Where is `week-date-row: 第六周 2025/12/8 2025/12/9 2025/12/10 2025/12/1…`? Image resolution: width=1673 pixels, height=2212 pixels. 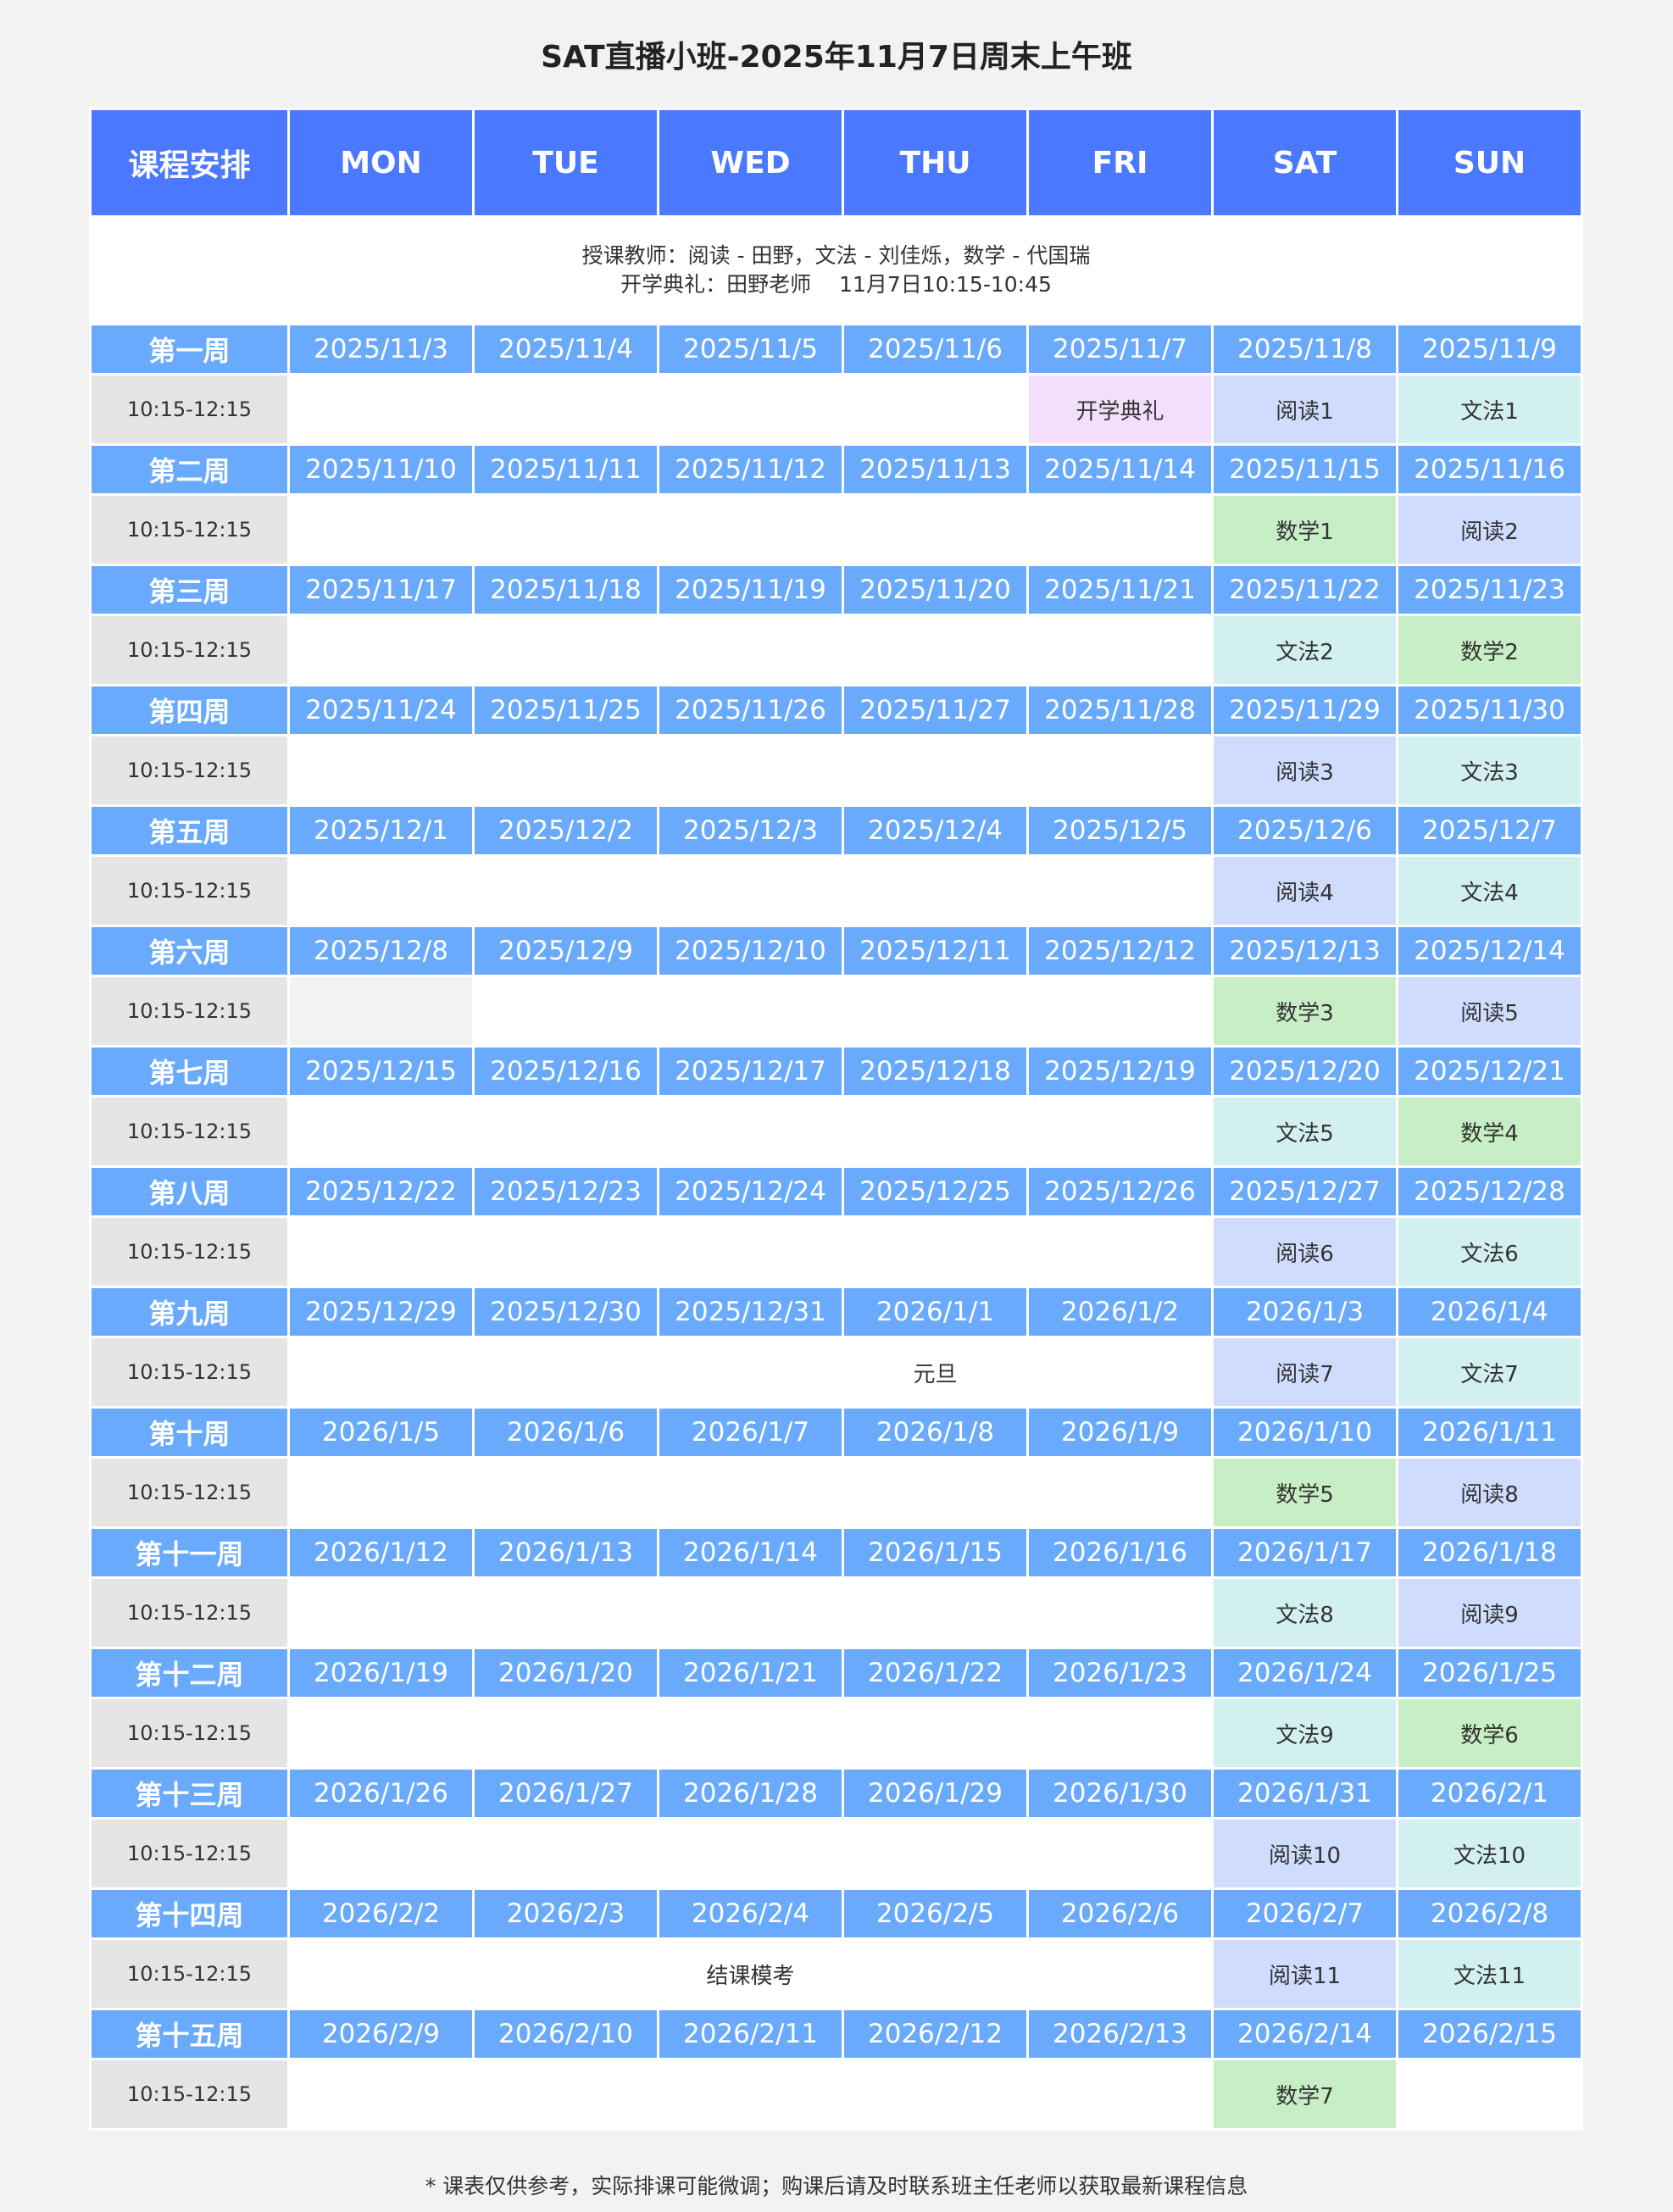
week-date-row: 第六周 2025/12/8 2025/12/9 2025/12/10 2025/12/1… is located at coordinates (836, 951).